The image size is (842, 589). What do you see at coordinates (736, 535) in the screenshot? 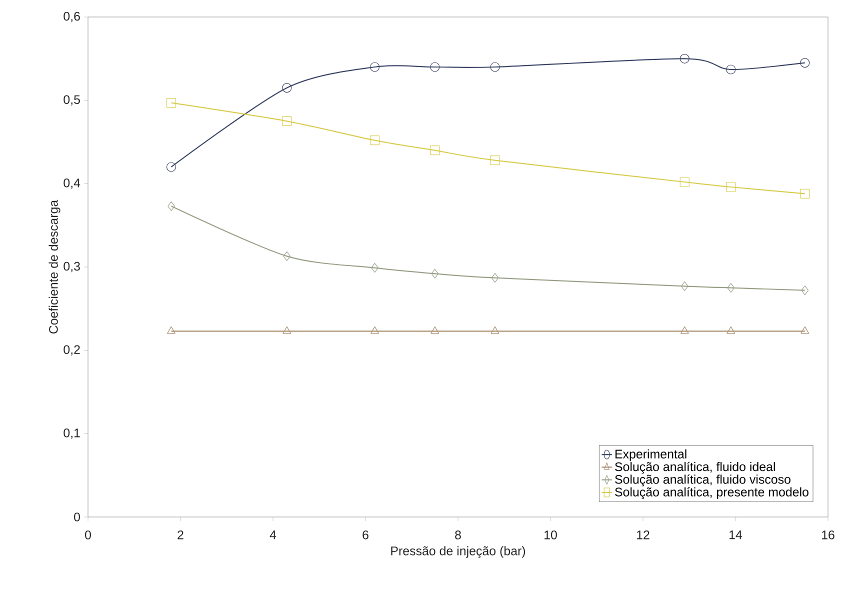
I see `x-tick-label: 14` at bounding box center [736, 535].